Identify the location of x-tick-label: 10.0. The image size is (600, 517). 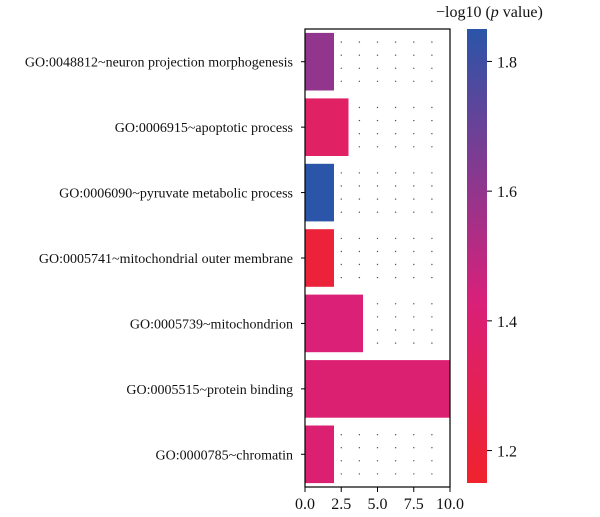
(450, 504).